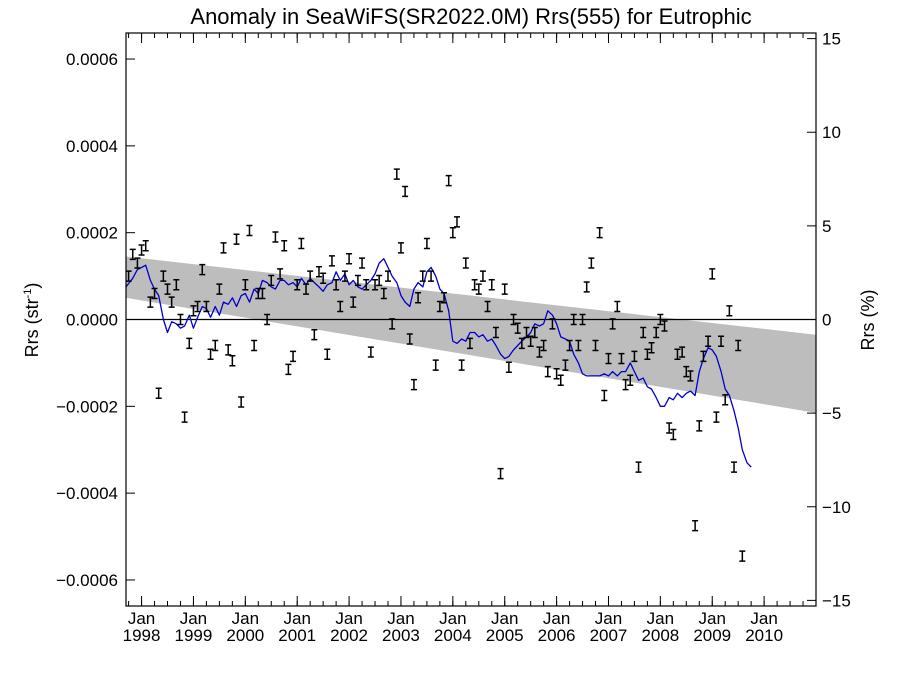 This screenshot has width=900, height=675. What do you see at coordinates (712, 635) in the screenshot?
I see `x-tick-year-label: 2009` at bounding box center [712, 635].